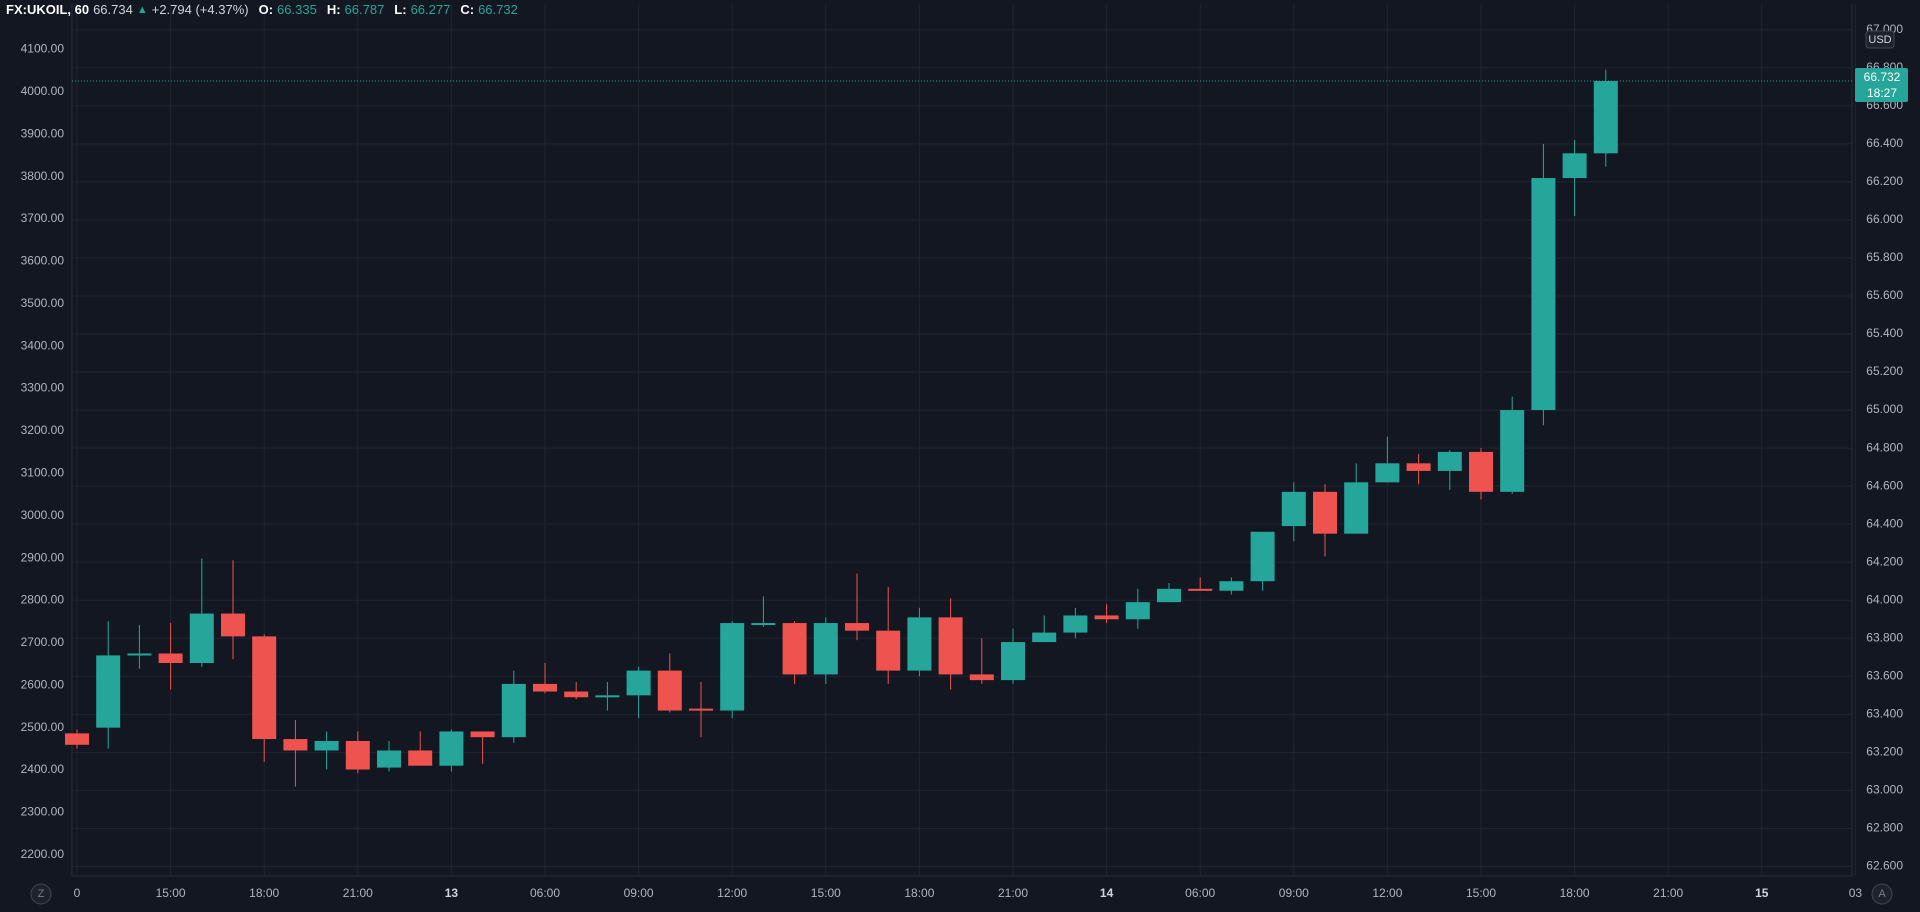 This screenshot has height=912, width=1920. I want to click on time-axis-label: 14, so click(1107, 893).